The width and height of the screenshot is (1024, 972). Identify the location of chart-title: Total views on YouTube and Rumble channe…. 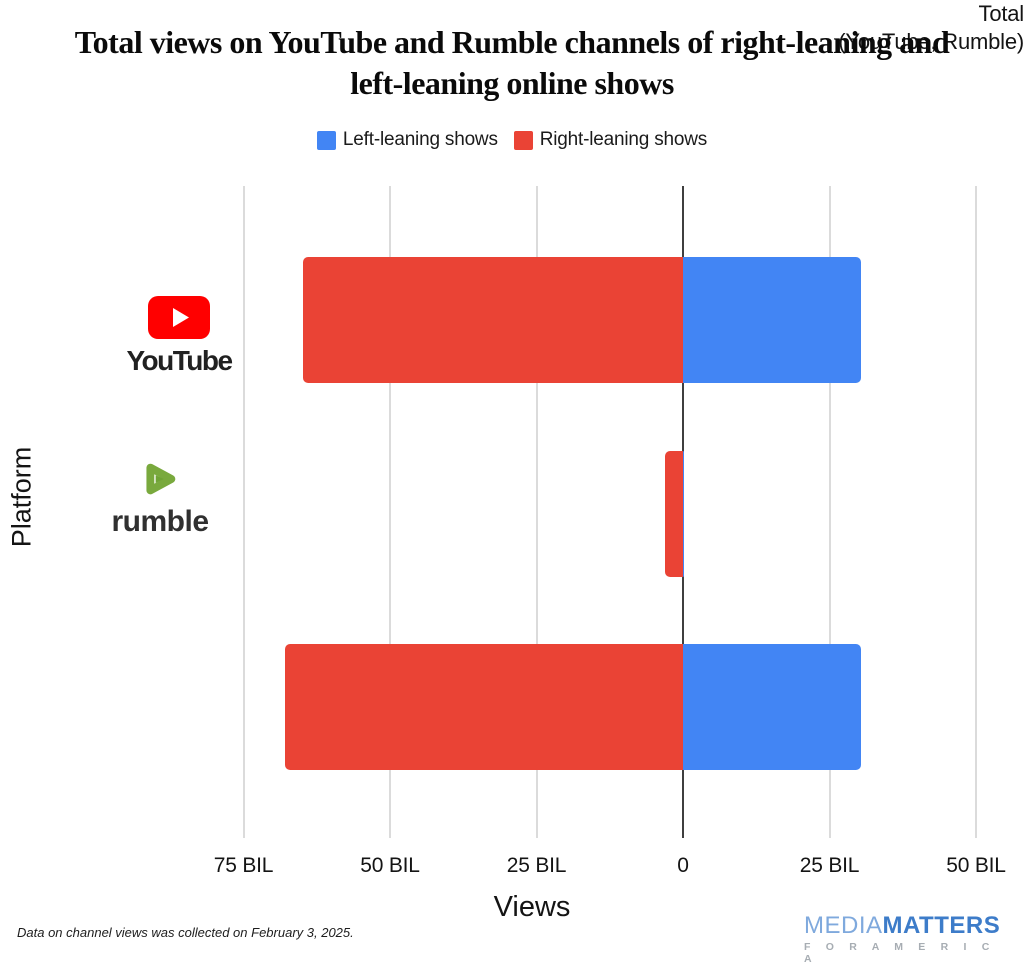
(512, 63).